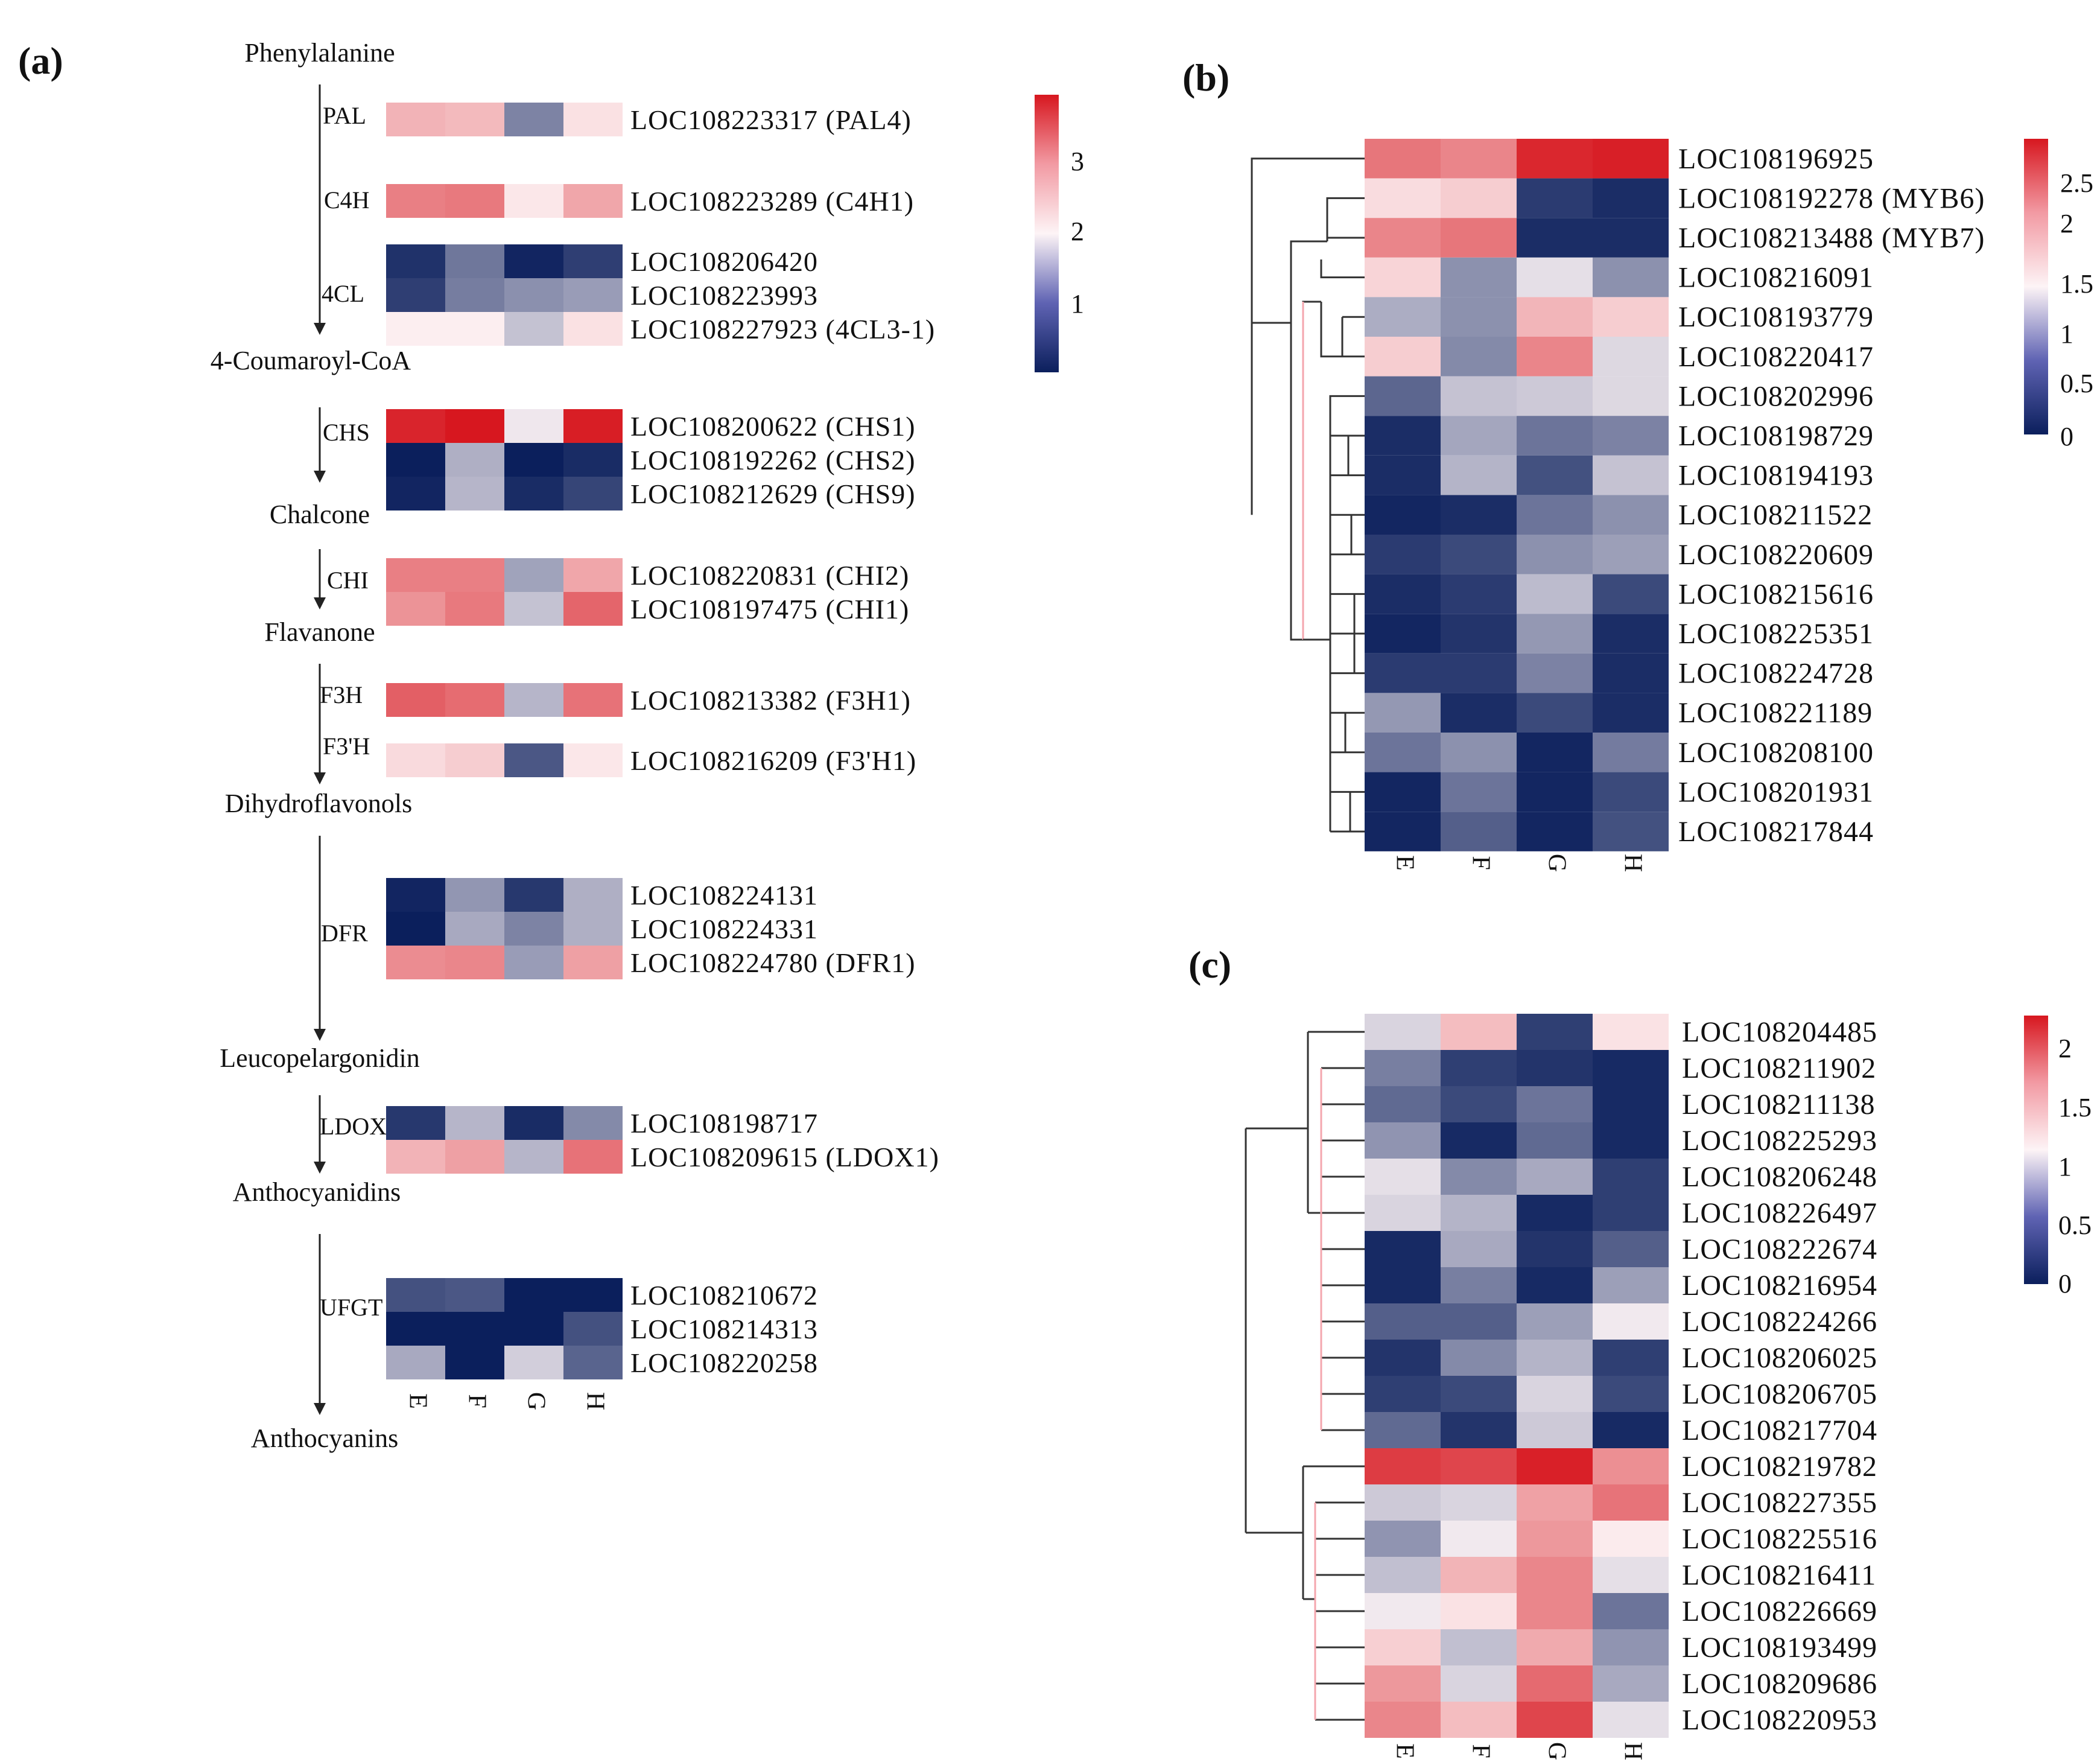 This screenshot has width=2100, height=1762. What do you see at coordinates (1776, 753) in the screenshot?
I see `gene-label: LOC108208100` at bounding box center [1776, 753].